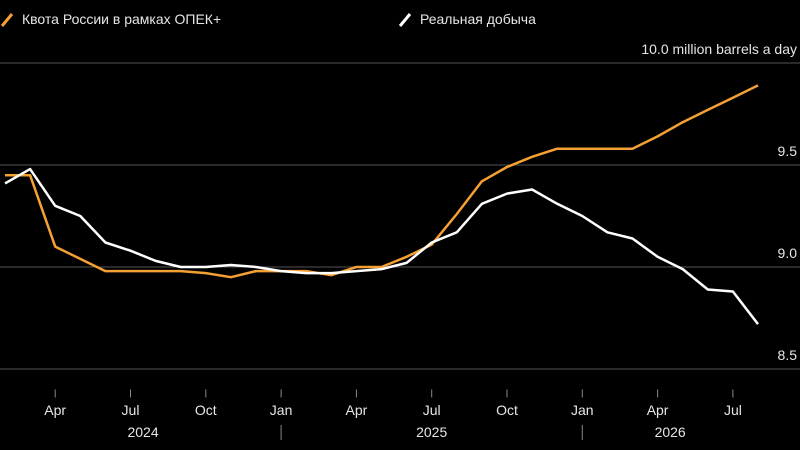  I want to click on y-tick-label: 9.5, so click(788, 151).